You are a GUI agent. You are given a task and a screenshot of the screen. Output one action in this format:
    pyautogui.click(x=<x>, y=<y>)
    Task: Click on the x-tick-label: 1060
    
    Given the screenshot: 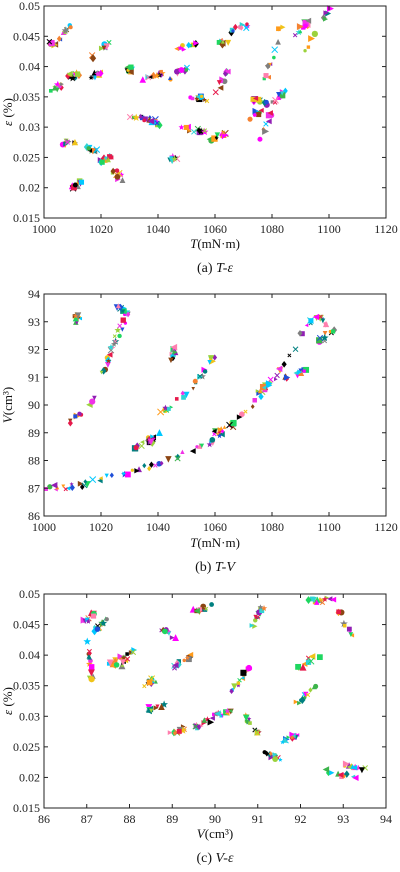 What is the action you would take?
    pyautogui.click(x=215, y=527)
    